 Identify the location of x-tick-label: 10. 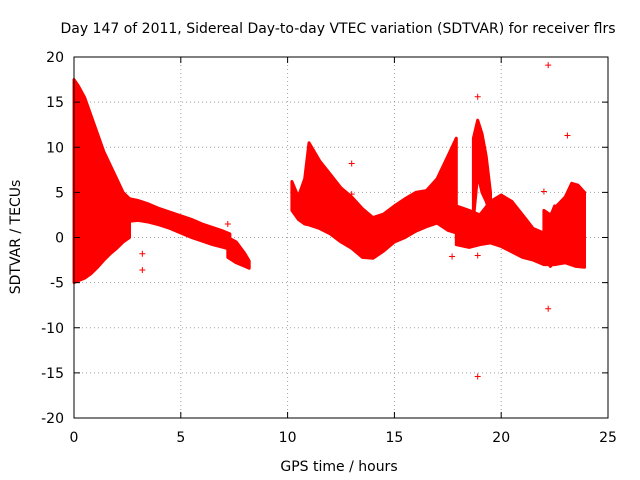
(288, 438).